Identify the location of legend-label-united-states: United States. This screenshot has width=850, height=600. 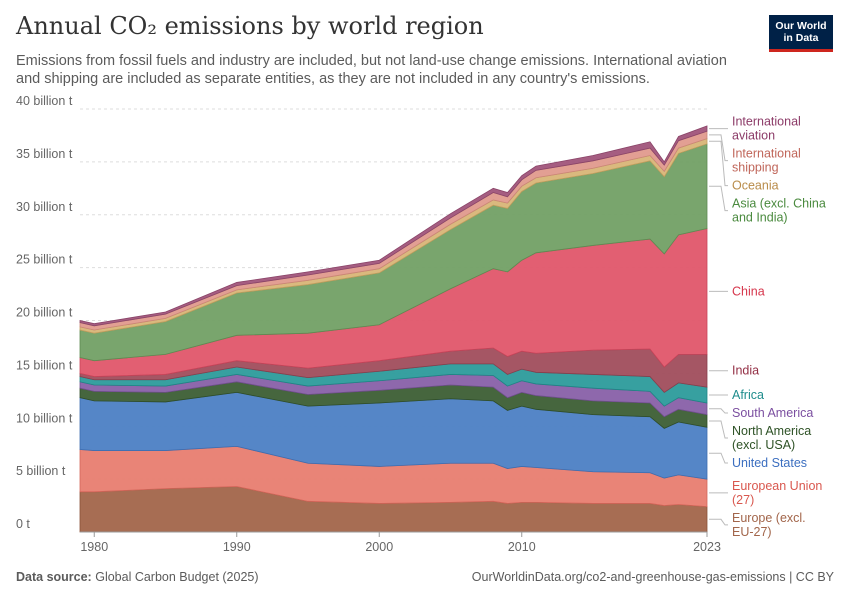
(769, 463).